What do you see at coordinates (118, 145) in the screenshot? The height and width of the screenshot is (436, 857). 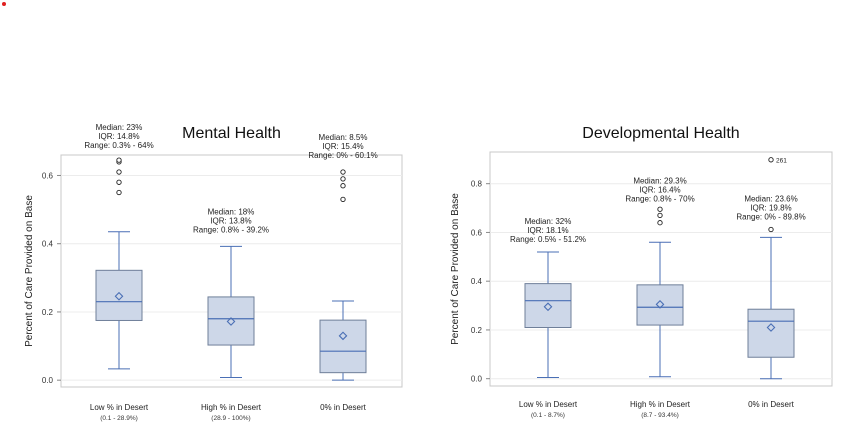 I see `stat-annotation: Range: 0.3% - 64%` at bounding box center [118, 145].